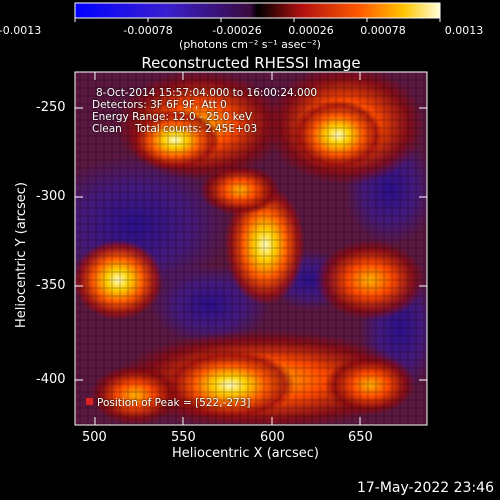  Describe the element at coordinates (250, 44) in the screenshot. I see `colorbar-units: (photons cm⁻² s⁻¹ asec⁻²)` at that location.